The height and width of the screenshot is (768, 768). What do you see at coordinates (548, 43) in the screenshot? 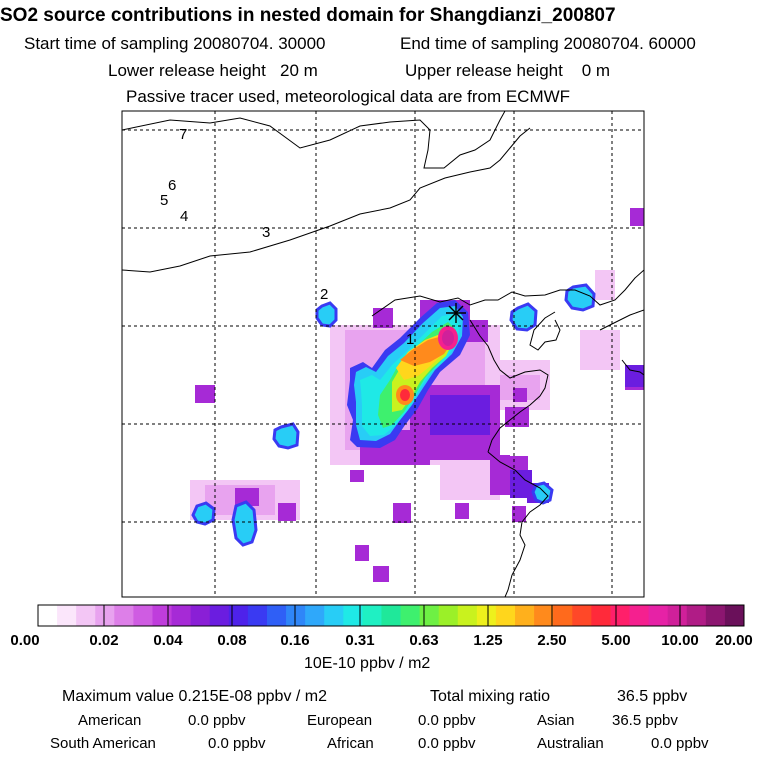
I see `end-time-label: End time of sampling 20080704. 60000` at bounding box center [548, 43].